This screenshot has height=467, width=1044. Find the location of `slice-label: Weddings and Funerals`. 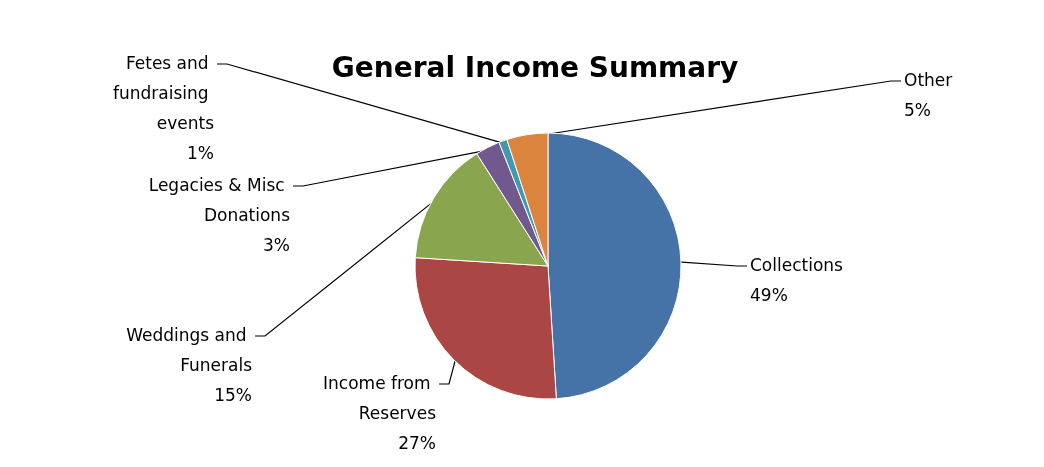

slice-label: Weddings and Funerals is located at coordinates (189, 350).